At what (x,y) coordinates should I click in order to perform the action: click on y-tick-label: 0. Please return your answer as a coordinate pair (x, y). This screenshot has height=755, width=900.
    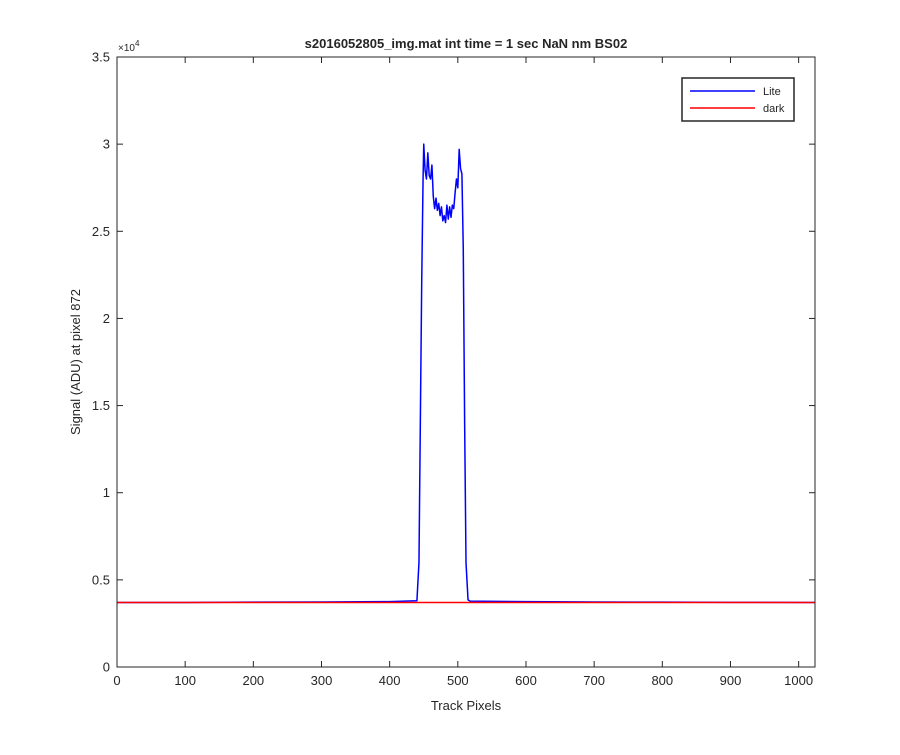
    Looking at the image, I should click on (106, 667).